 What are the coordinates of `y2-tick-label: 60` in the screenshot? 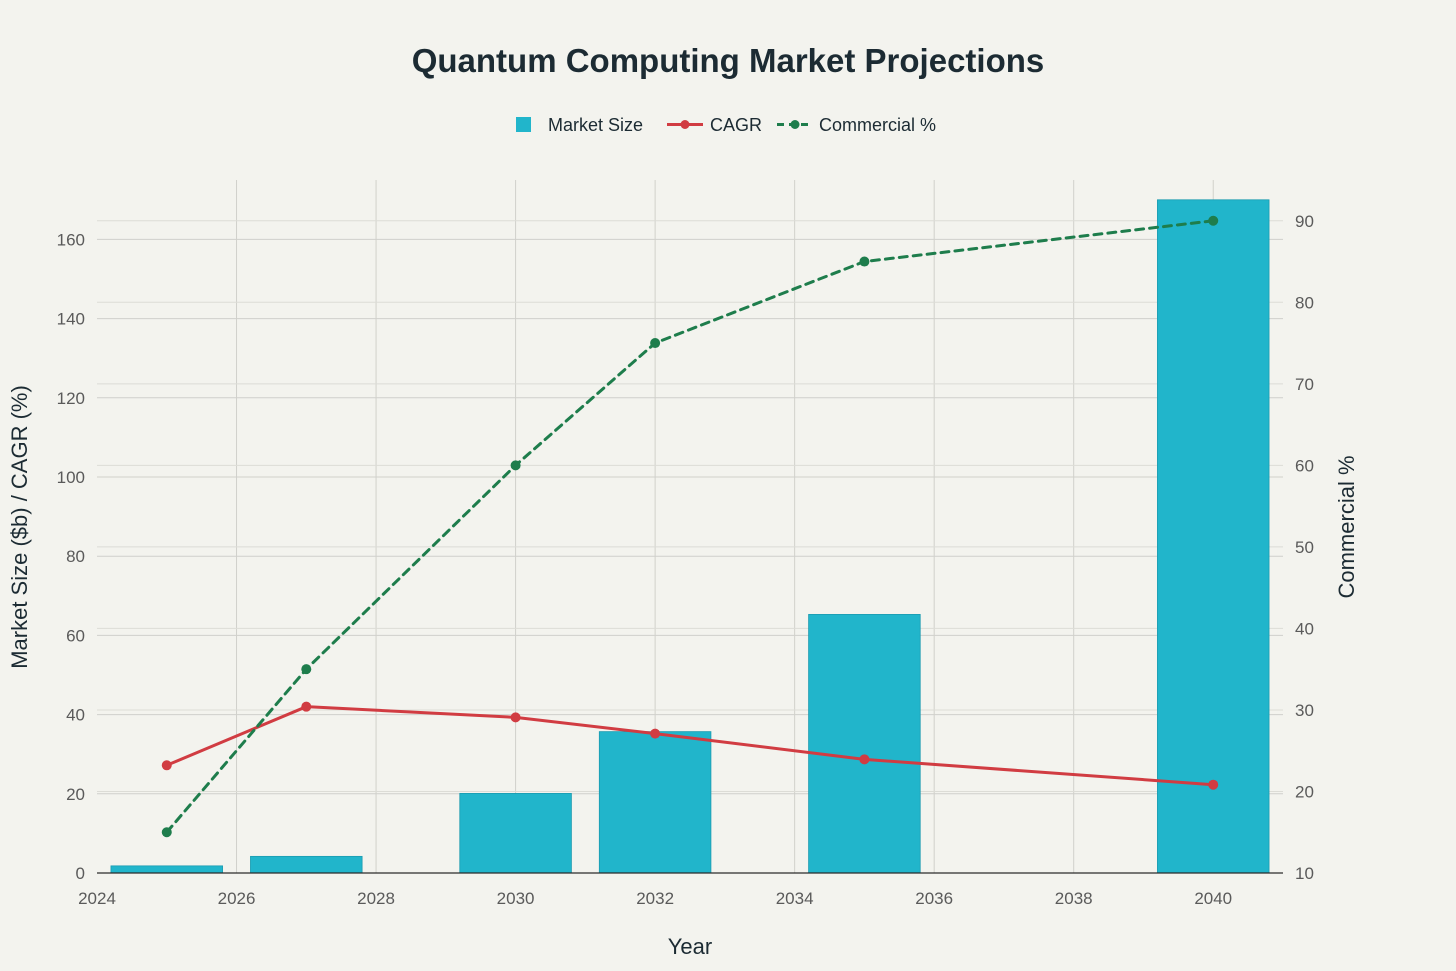 It's located at (1304, 465).